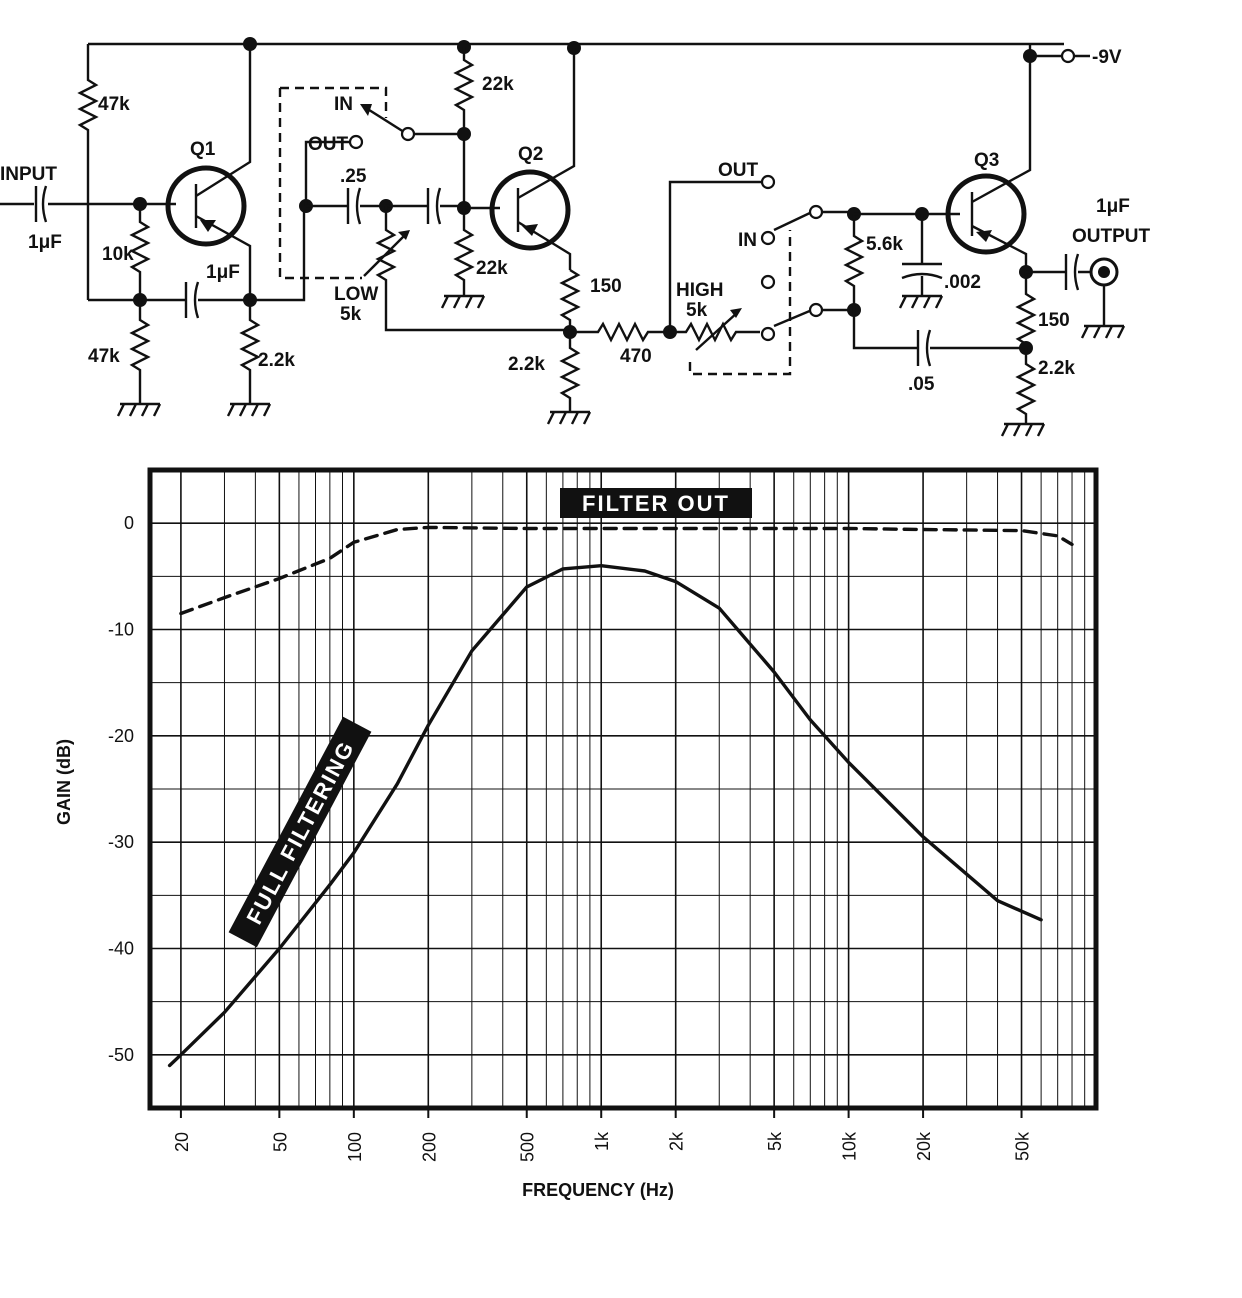 The width and height of the screenshot is (1242, 1298). Describe the element at coordinates (738, 170) in the screenshot. I see `sw2-out-label: OUT` at that location.